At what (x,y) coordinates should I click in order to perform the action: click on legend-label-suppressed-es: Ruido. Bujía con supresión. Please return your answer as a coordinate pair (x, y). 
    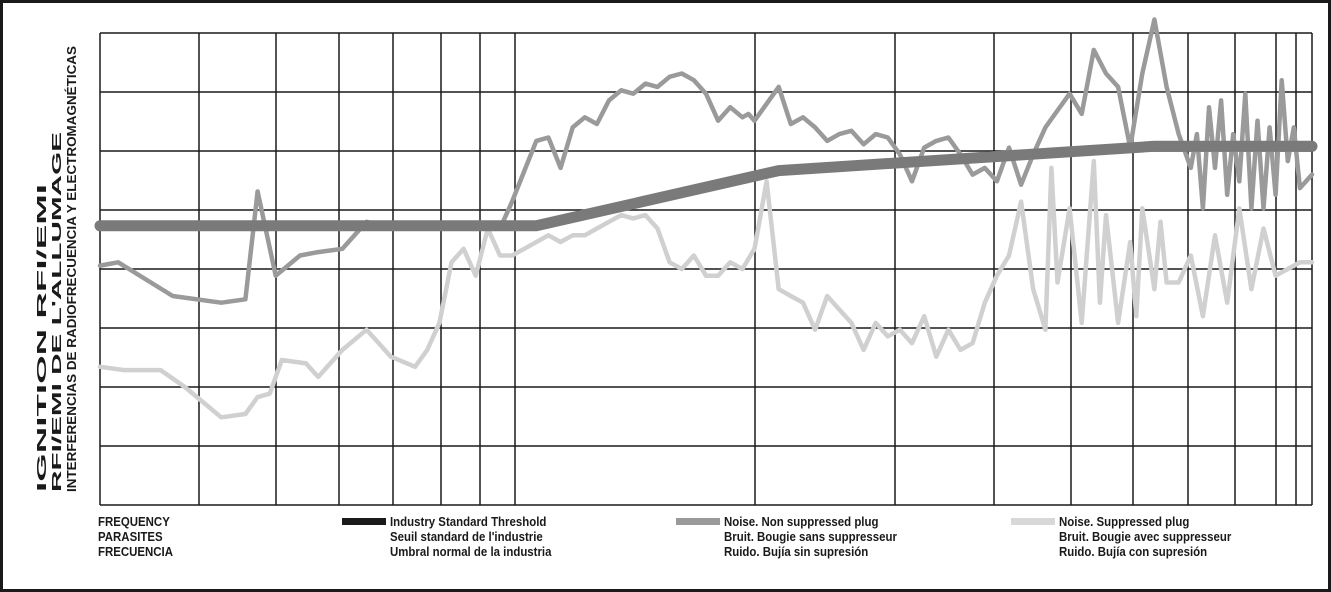
    Looking at the image, I should click on (1133, 551).